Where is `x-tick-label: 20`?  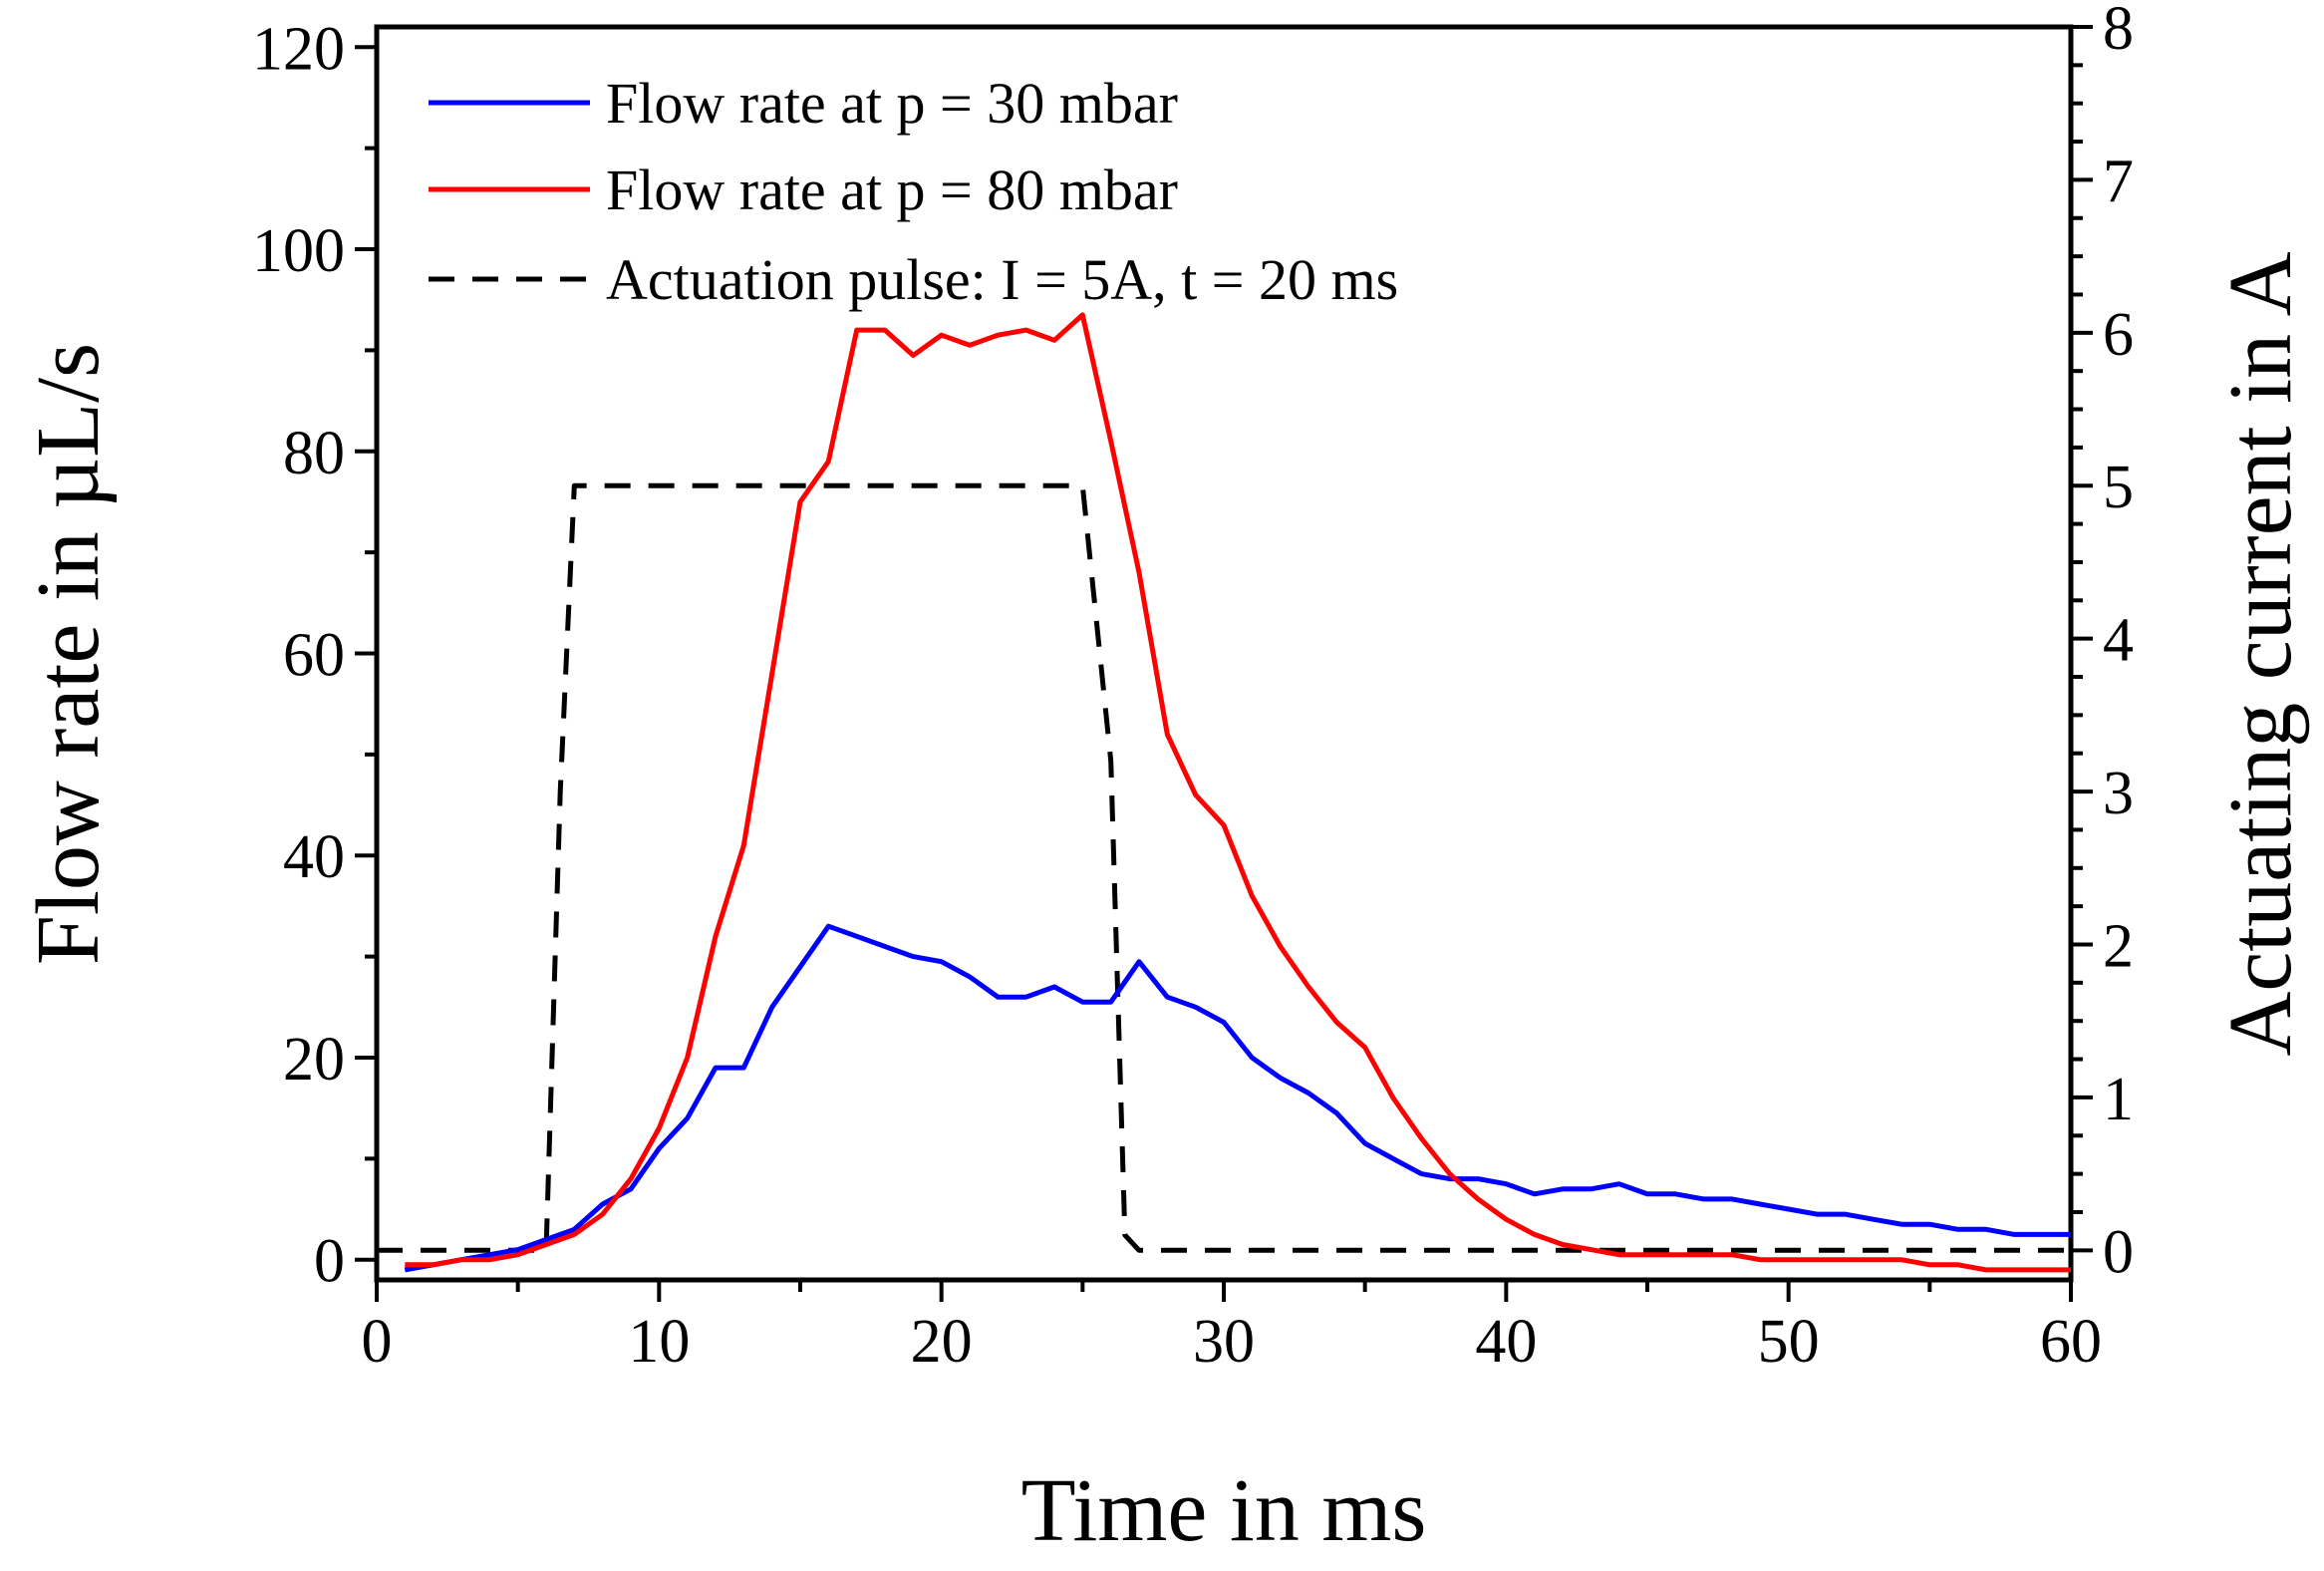
x-tick-label: 20 is located at coordinates (942, 1342).